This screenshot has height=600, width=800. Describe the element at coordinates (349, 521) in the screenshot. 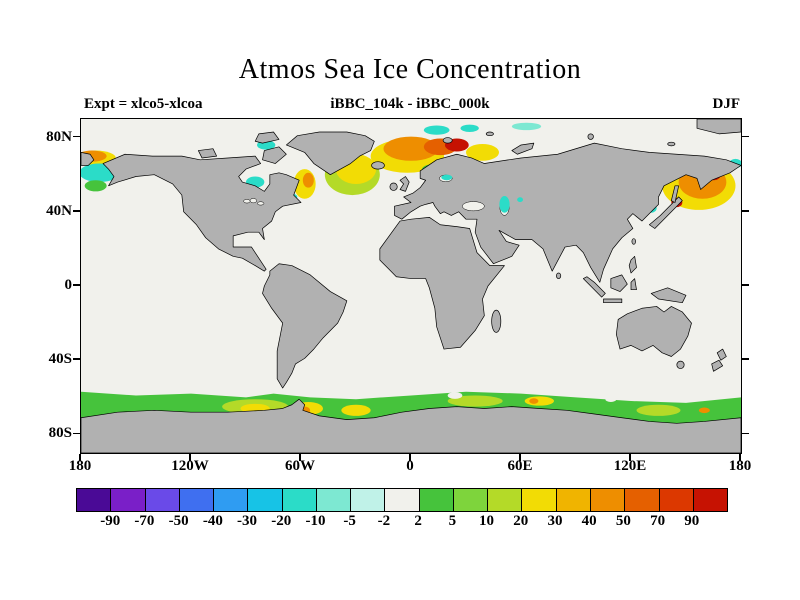

I see `colorbar-label--5: -5` at that location.